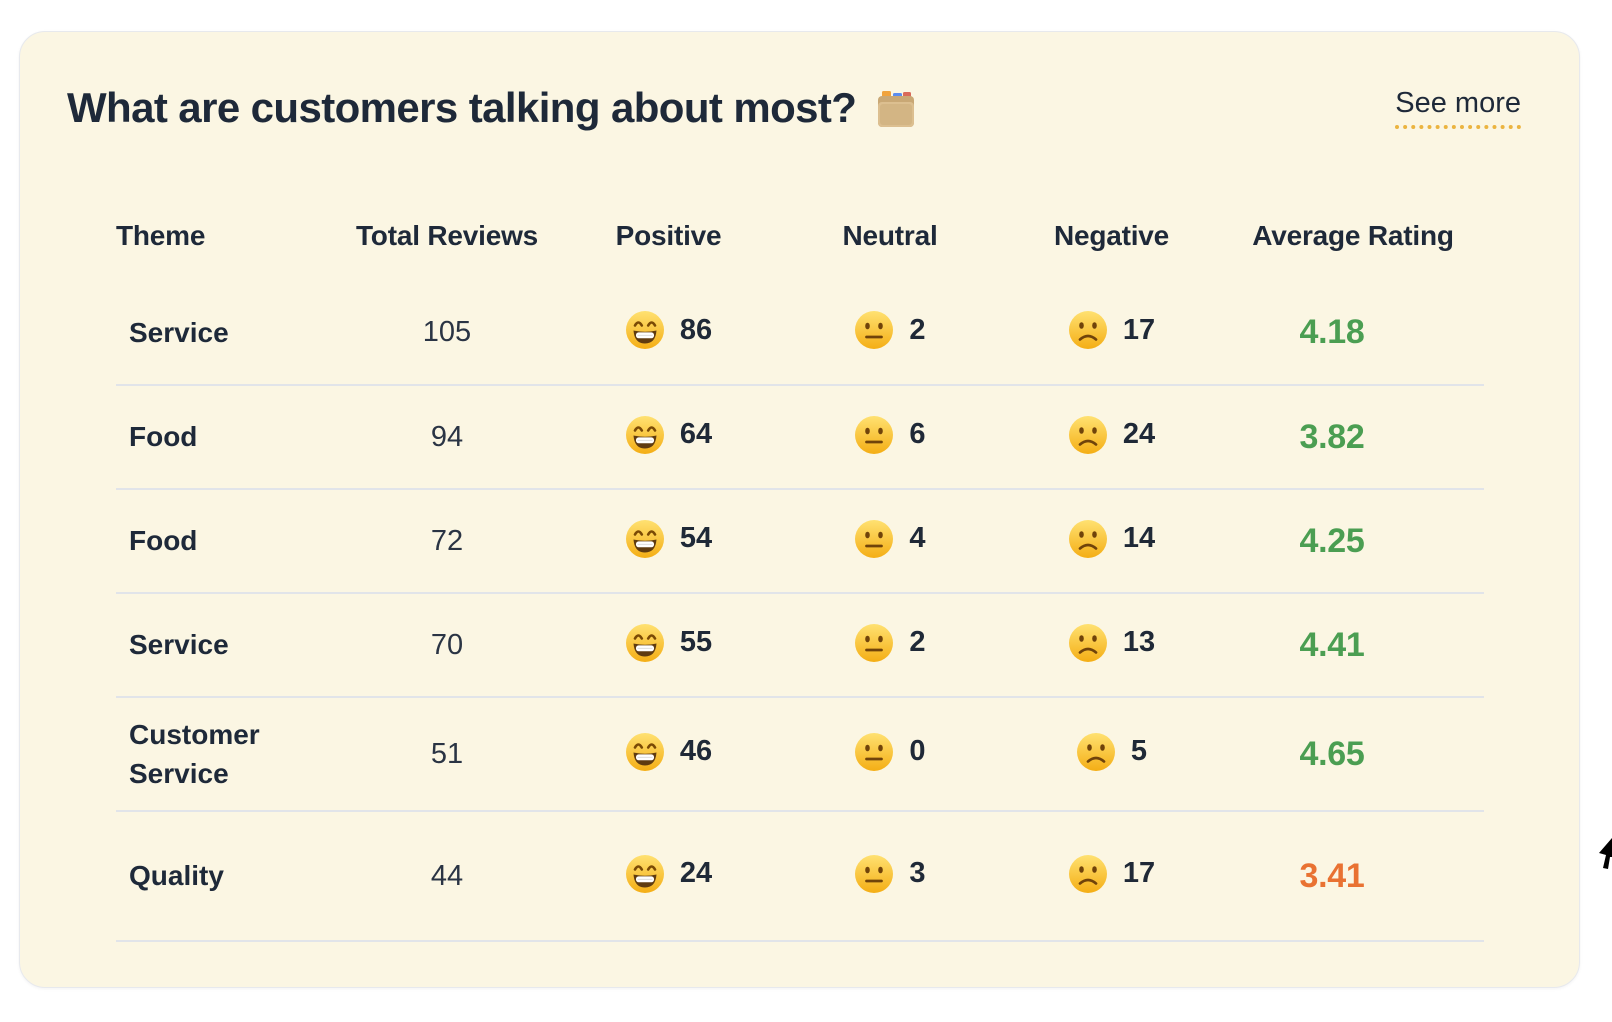 This screenshot has width=1612, height=1022. I want to click on table-row: Food 94 64, so click(800, 437).